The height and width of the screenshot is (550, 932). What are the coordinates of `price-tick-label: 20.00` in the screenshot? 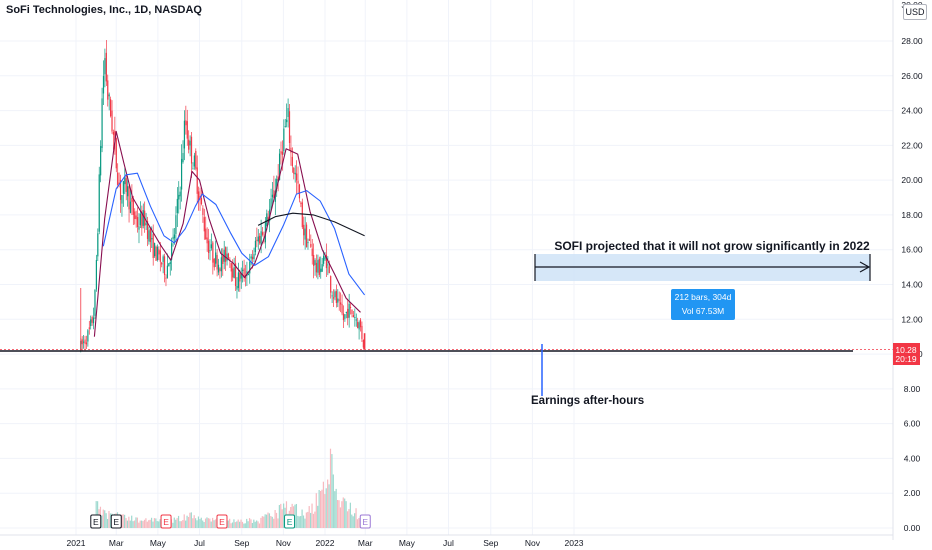 It's located at (912, 180).